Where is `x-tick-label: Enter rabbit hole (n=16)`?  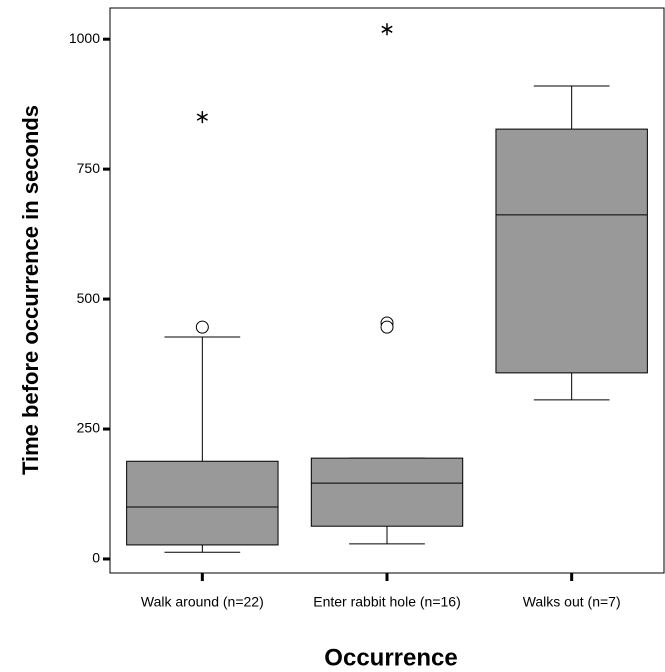
x-tick-label: Enter rabbit hole (n=16) is located at coordinates (386, 602).